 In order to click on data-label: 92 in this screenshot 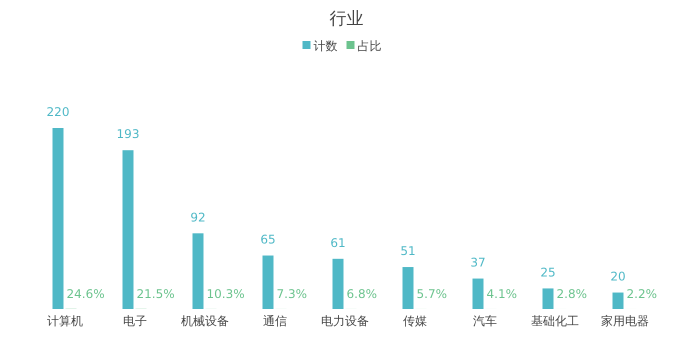, I will do `click(198, 217)`.